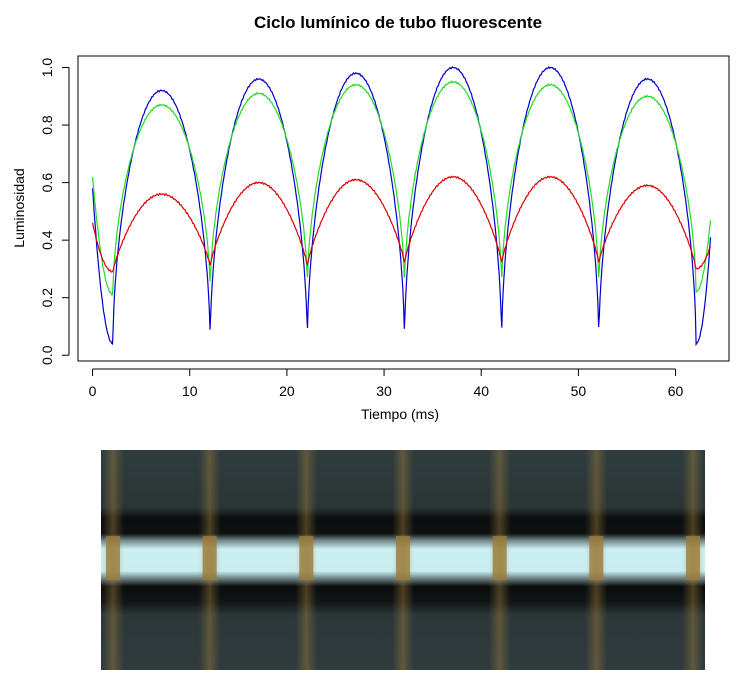 The height and width of the screenshot is (691, 749). Describe the element at coordinates (384, 391) in the screenshot. I see `x-tick-label: 30` at that location.